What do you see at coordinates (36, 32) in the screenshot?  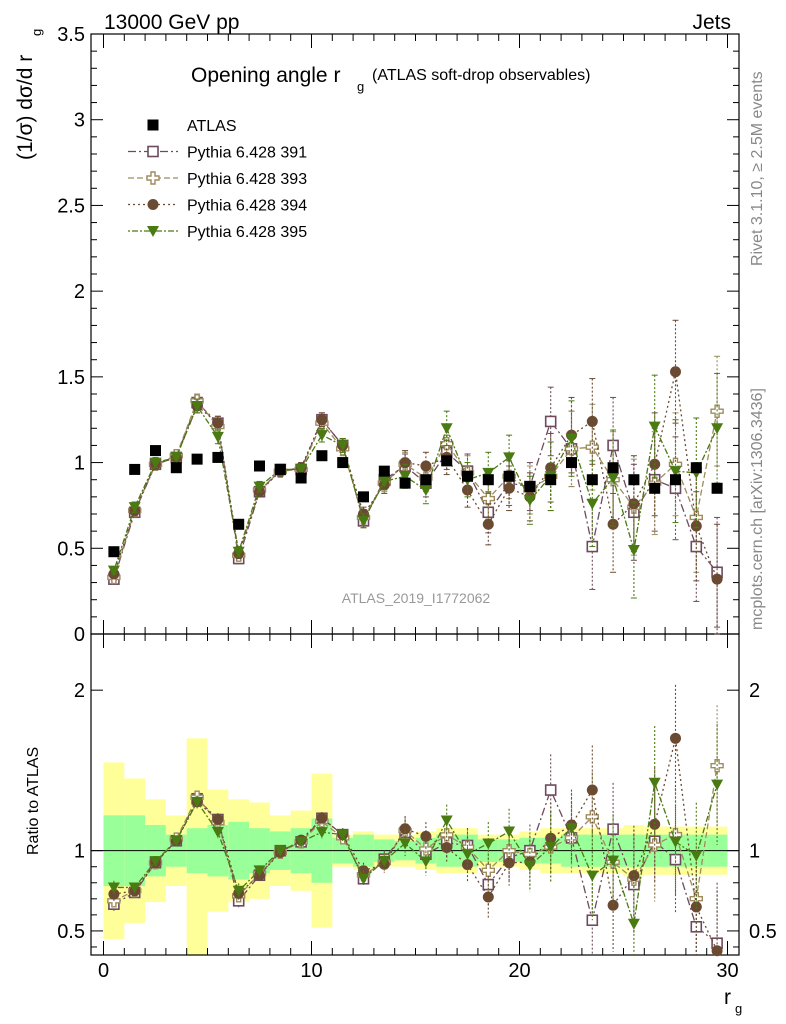 I see `ylabel-top-sub: g` at bounding box center [36, 32].